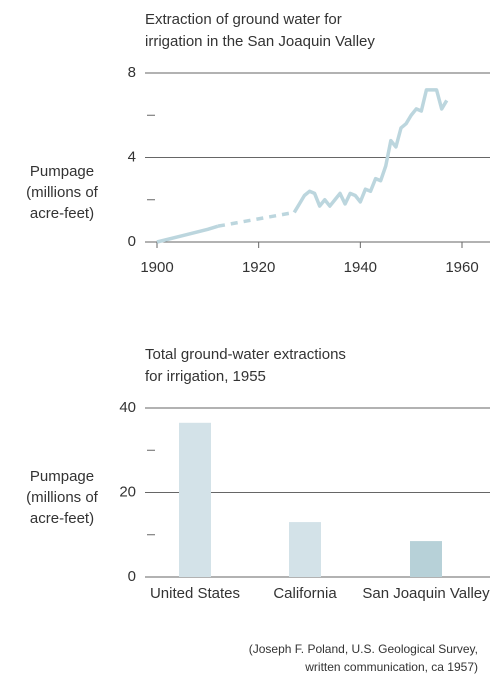  What do you see at coordinates (260, 41) in the screenshot?
I see `chart-title: irrigation in the San Joaquin Valley` at bounding box center [260, 41].